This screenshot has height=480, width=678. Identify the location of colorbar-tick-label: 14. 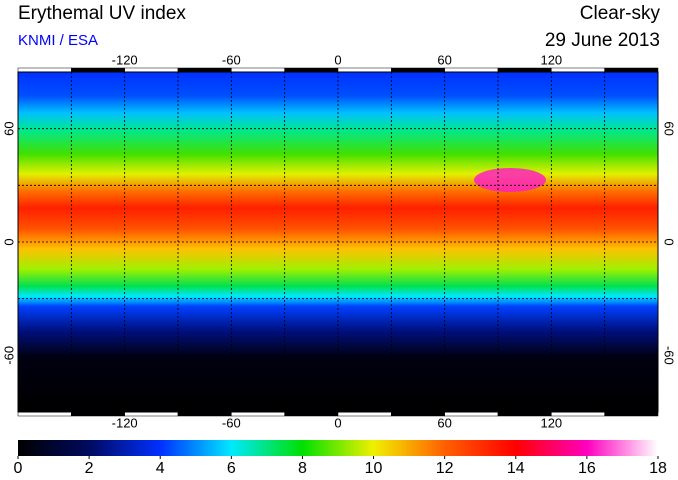
(516, 468).